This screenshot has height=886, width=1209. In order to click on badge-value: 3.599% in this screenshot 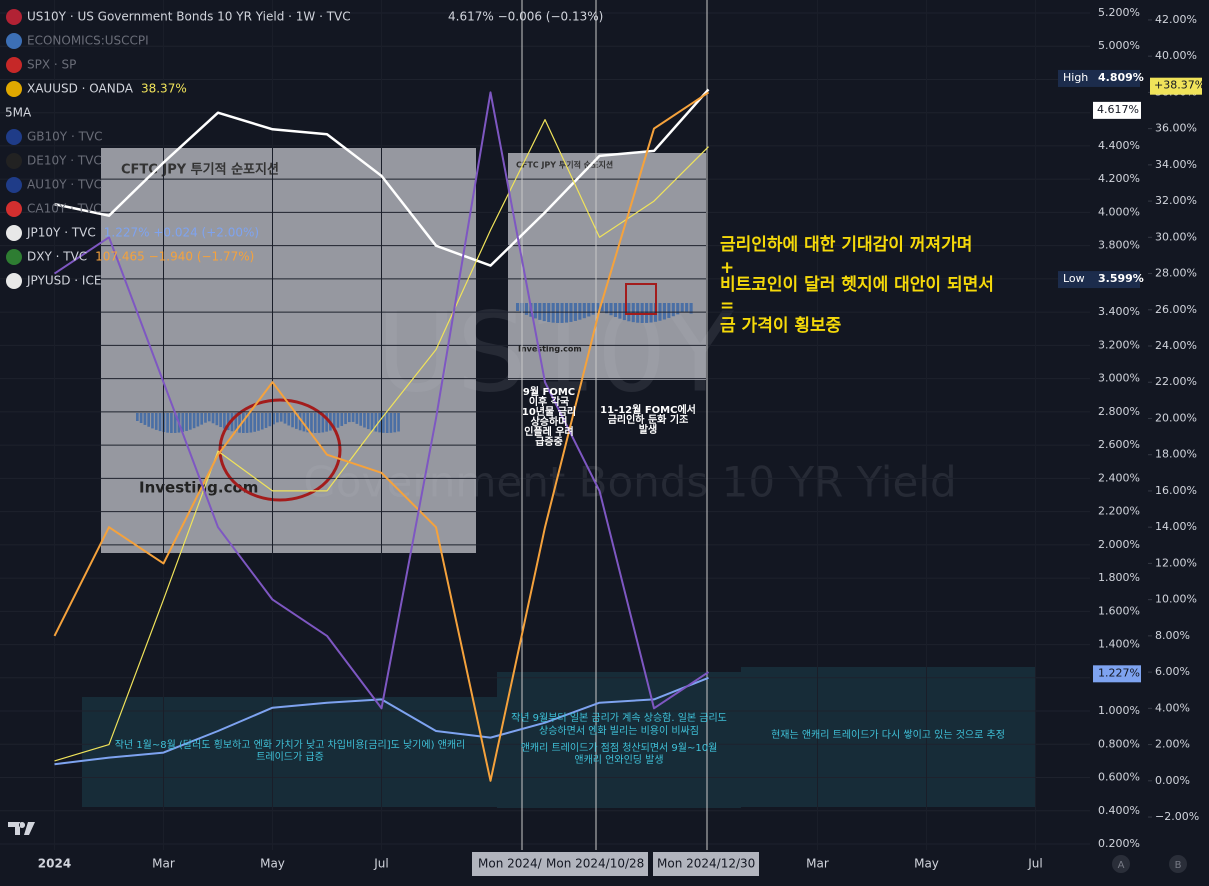, I will do `click(1121, 278)`.